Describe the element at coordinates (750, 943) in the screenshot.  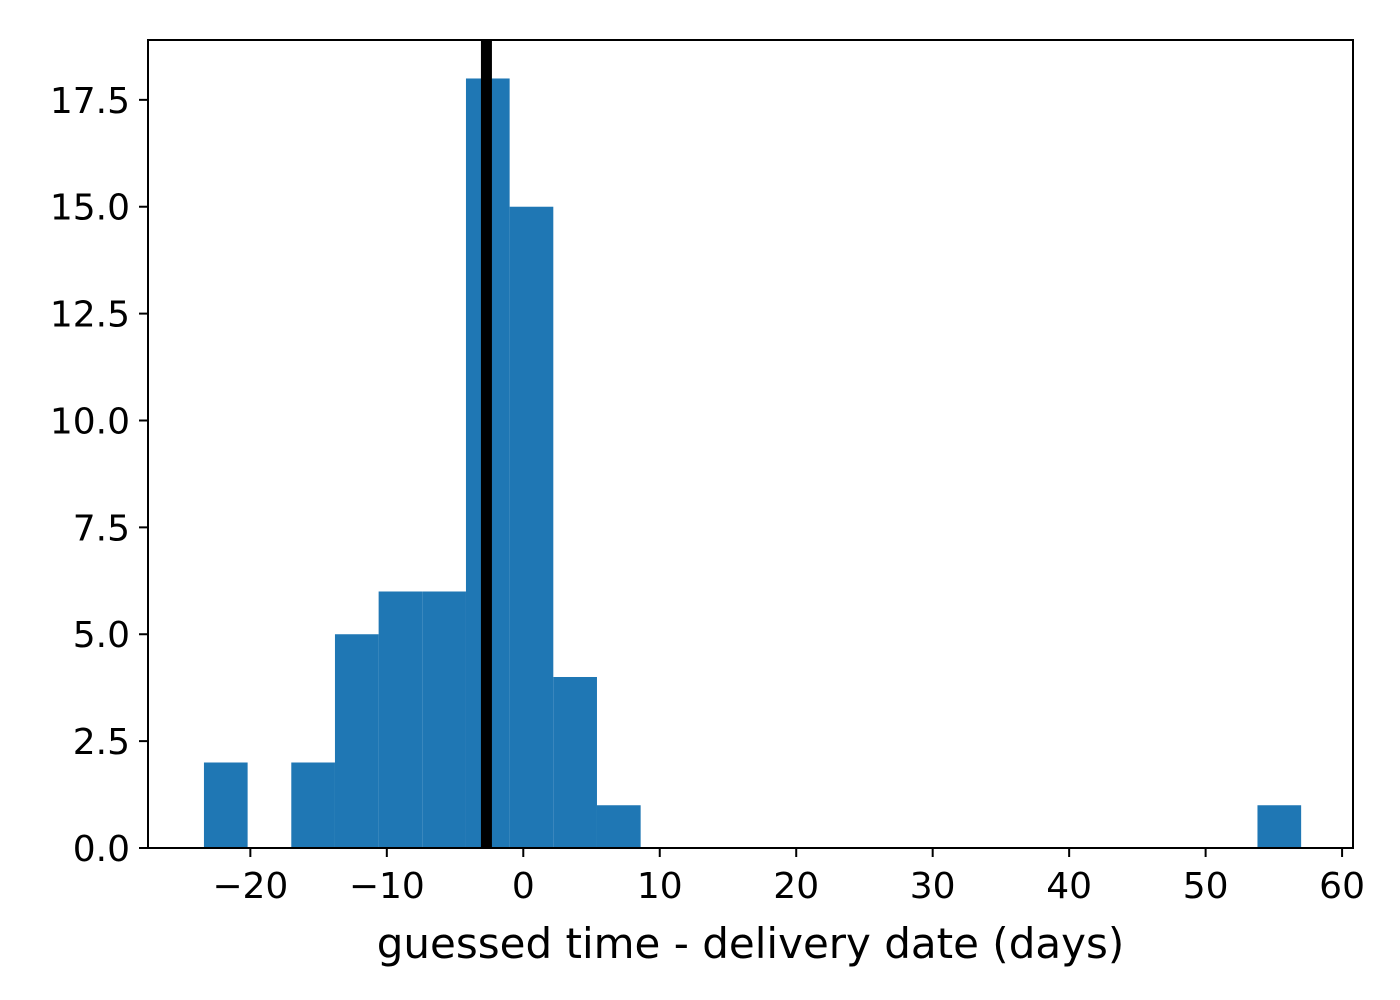
I see `x-axis-title: guessed time - delivery date (days)` at that location.